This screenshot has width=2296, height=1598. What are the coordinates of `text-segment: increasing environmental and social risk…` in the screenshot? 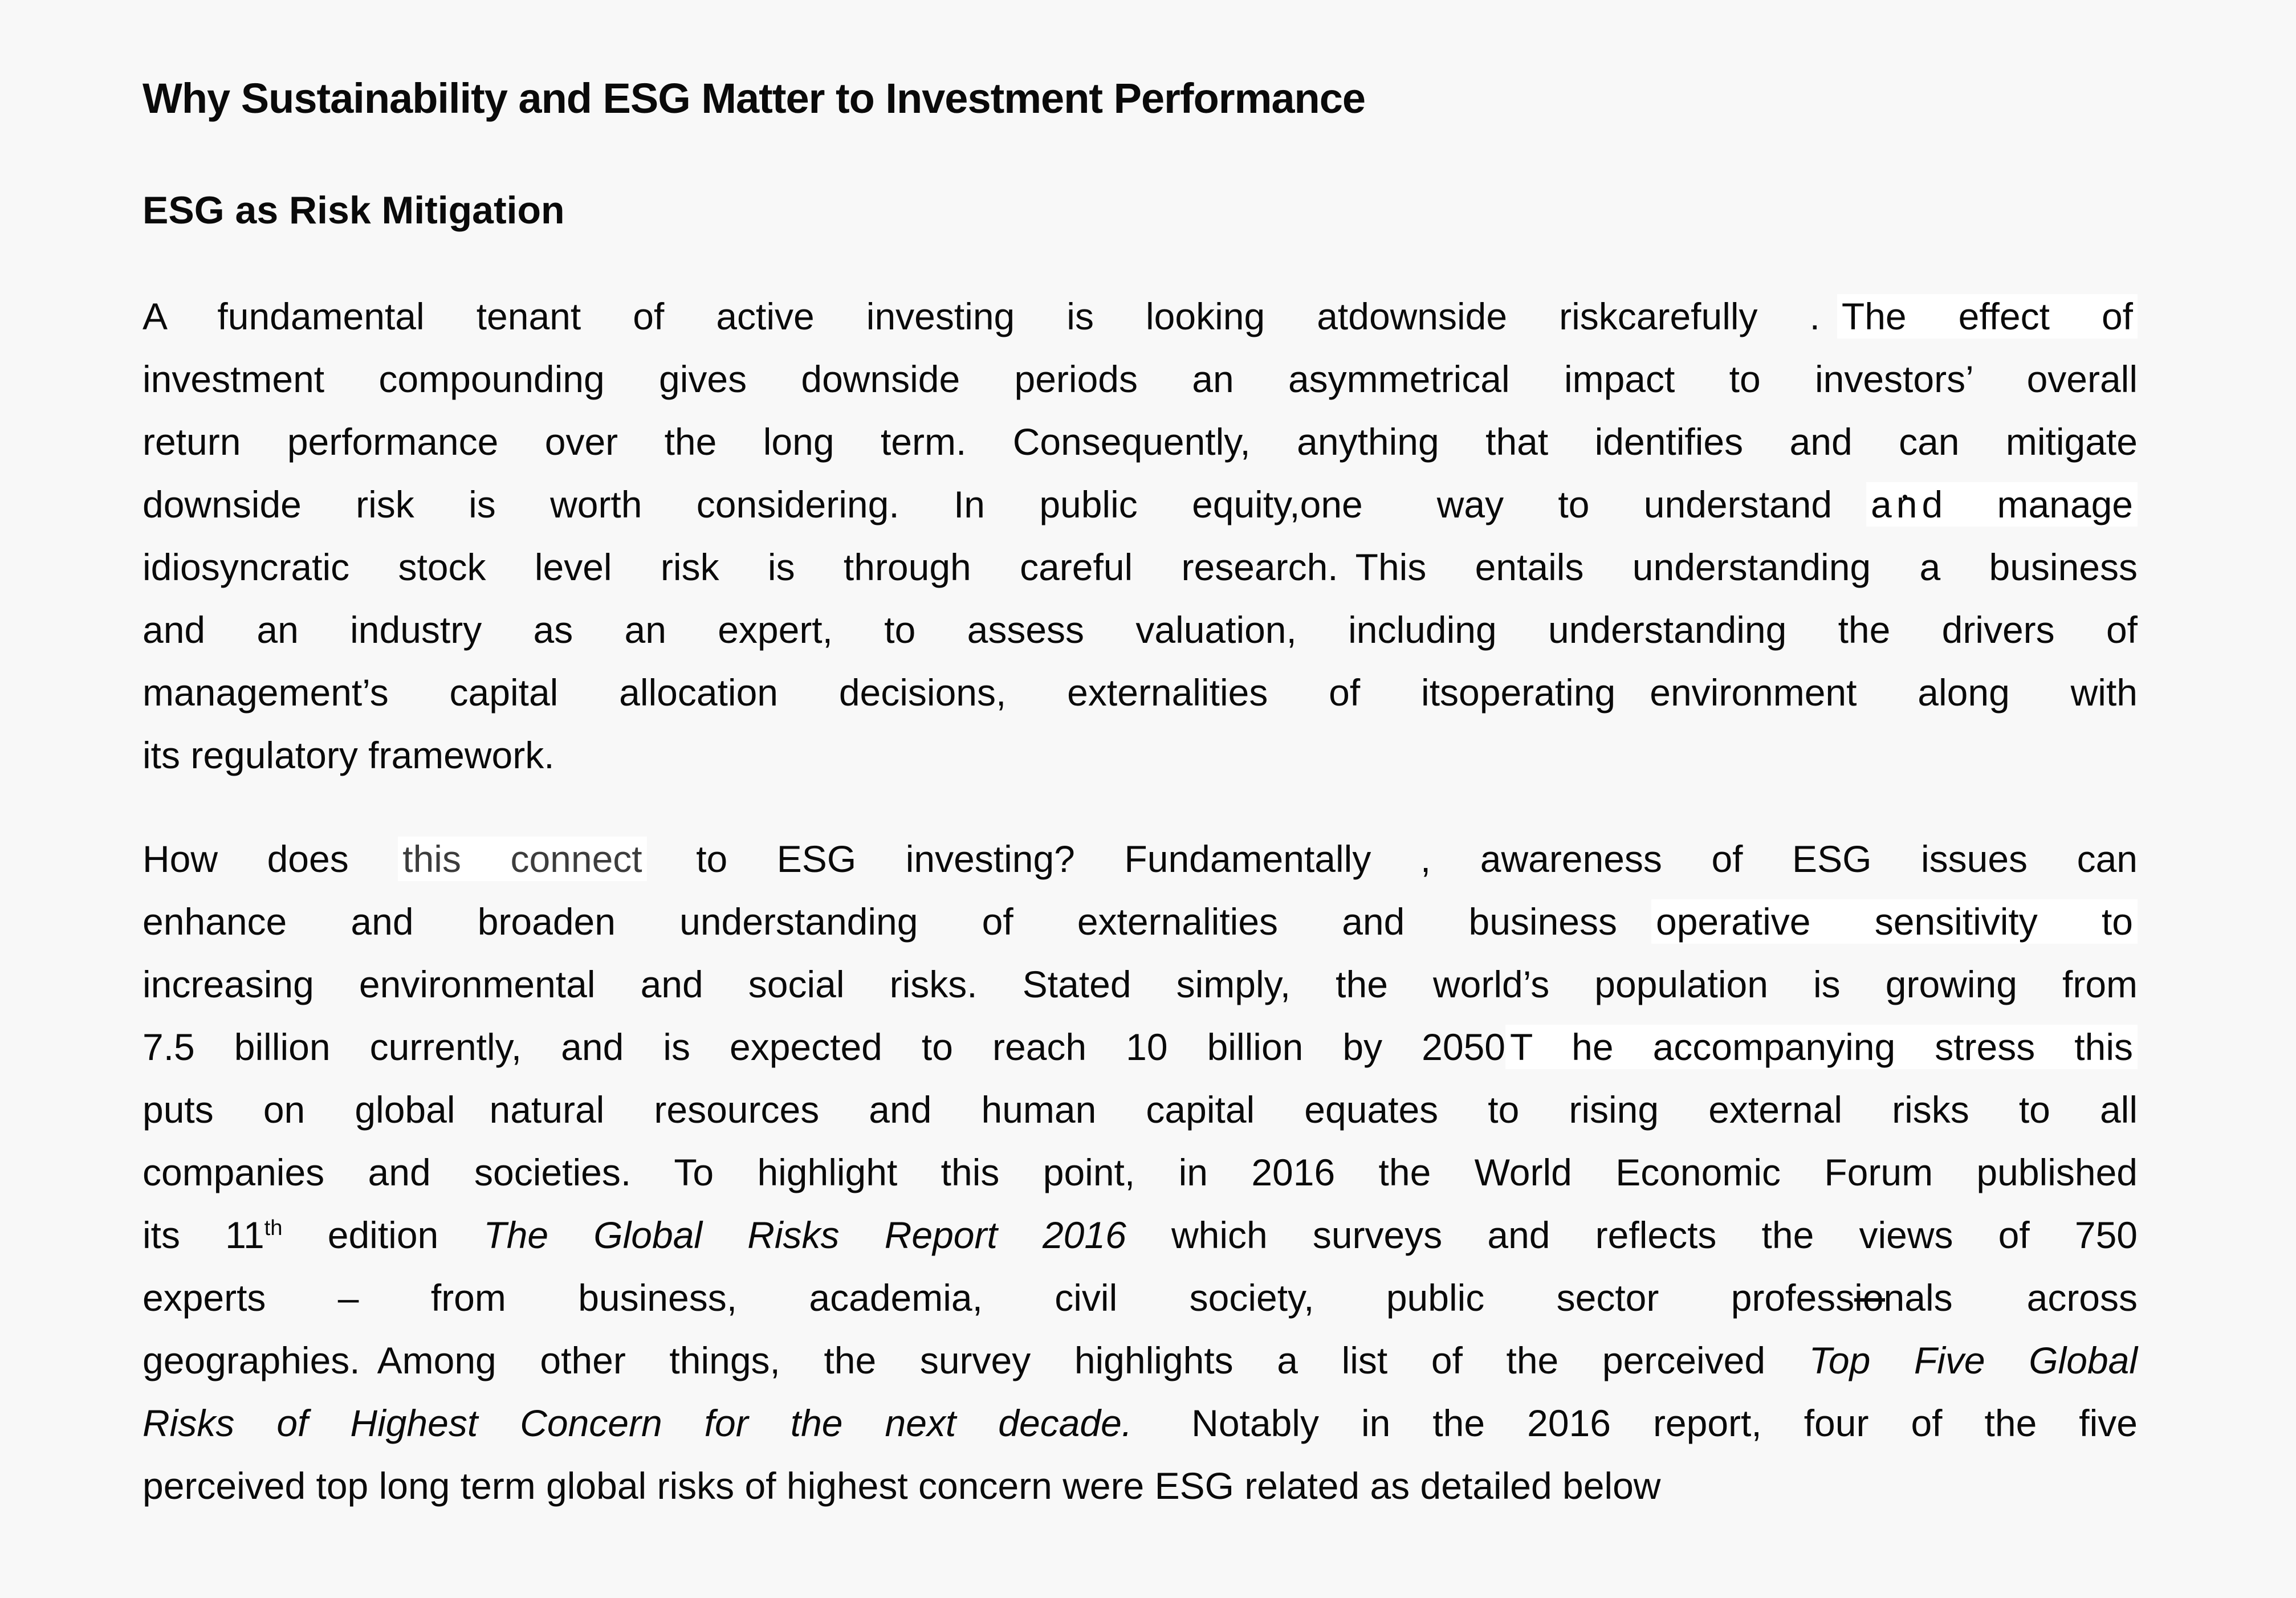 It's located at (1140, 984).